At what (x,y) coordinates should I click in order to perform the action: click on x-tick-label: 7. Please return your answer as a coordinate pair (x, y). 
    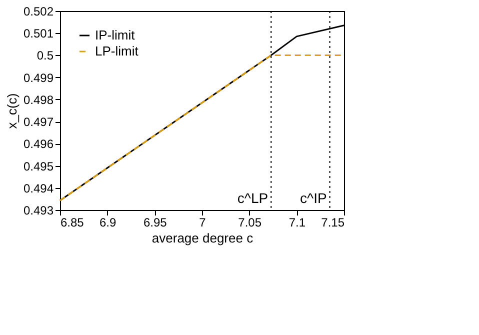
    Looking at the image, I should click on (202, 223).